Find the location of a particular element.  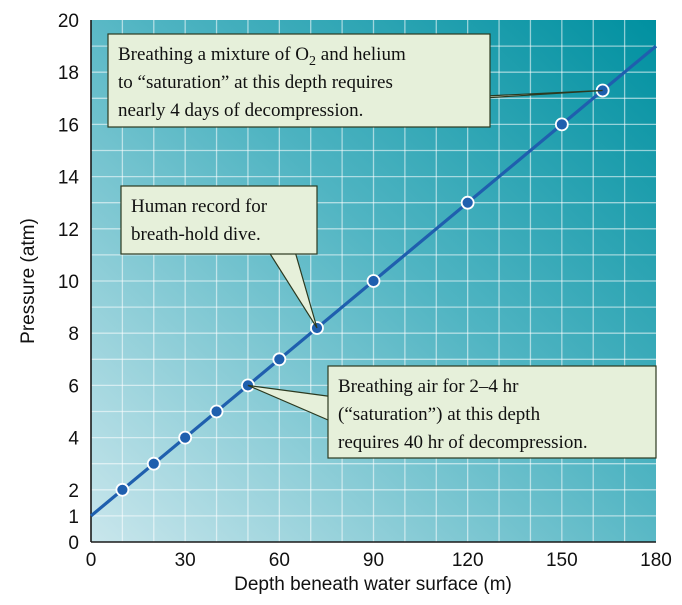

y-tick-label: 0 is located at coordinates (73, 543).